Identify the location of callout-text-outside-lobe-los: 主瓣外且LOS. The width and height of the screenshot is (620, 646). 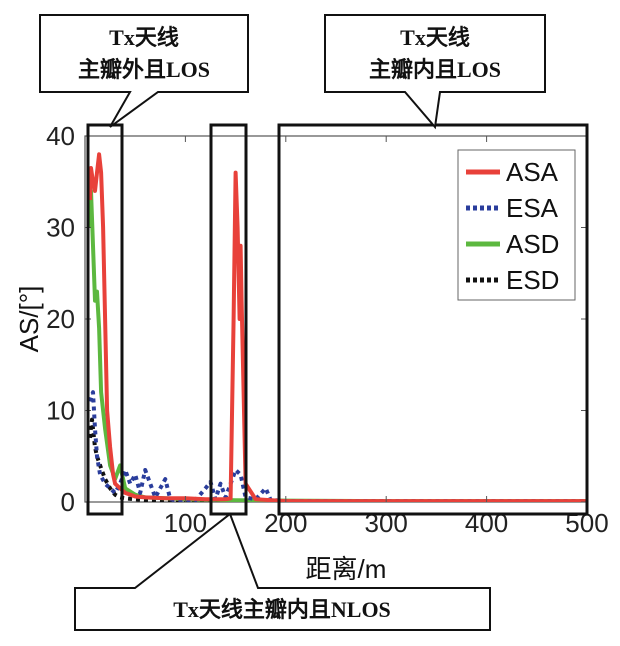
(144, 69).